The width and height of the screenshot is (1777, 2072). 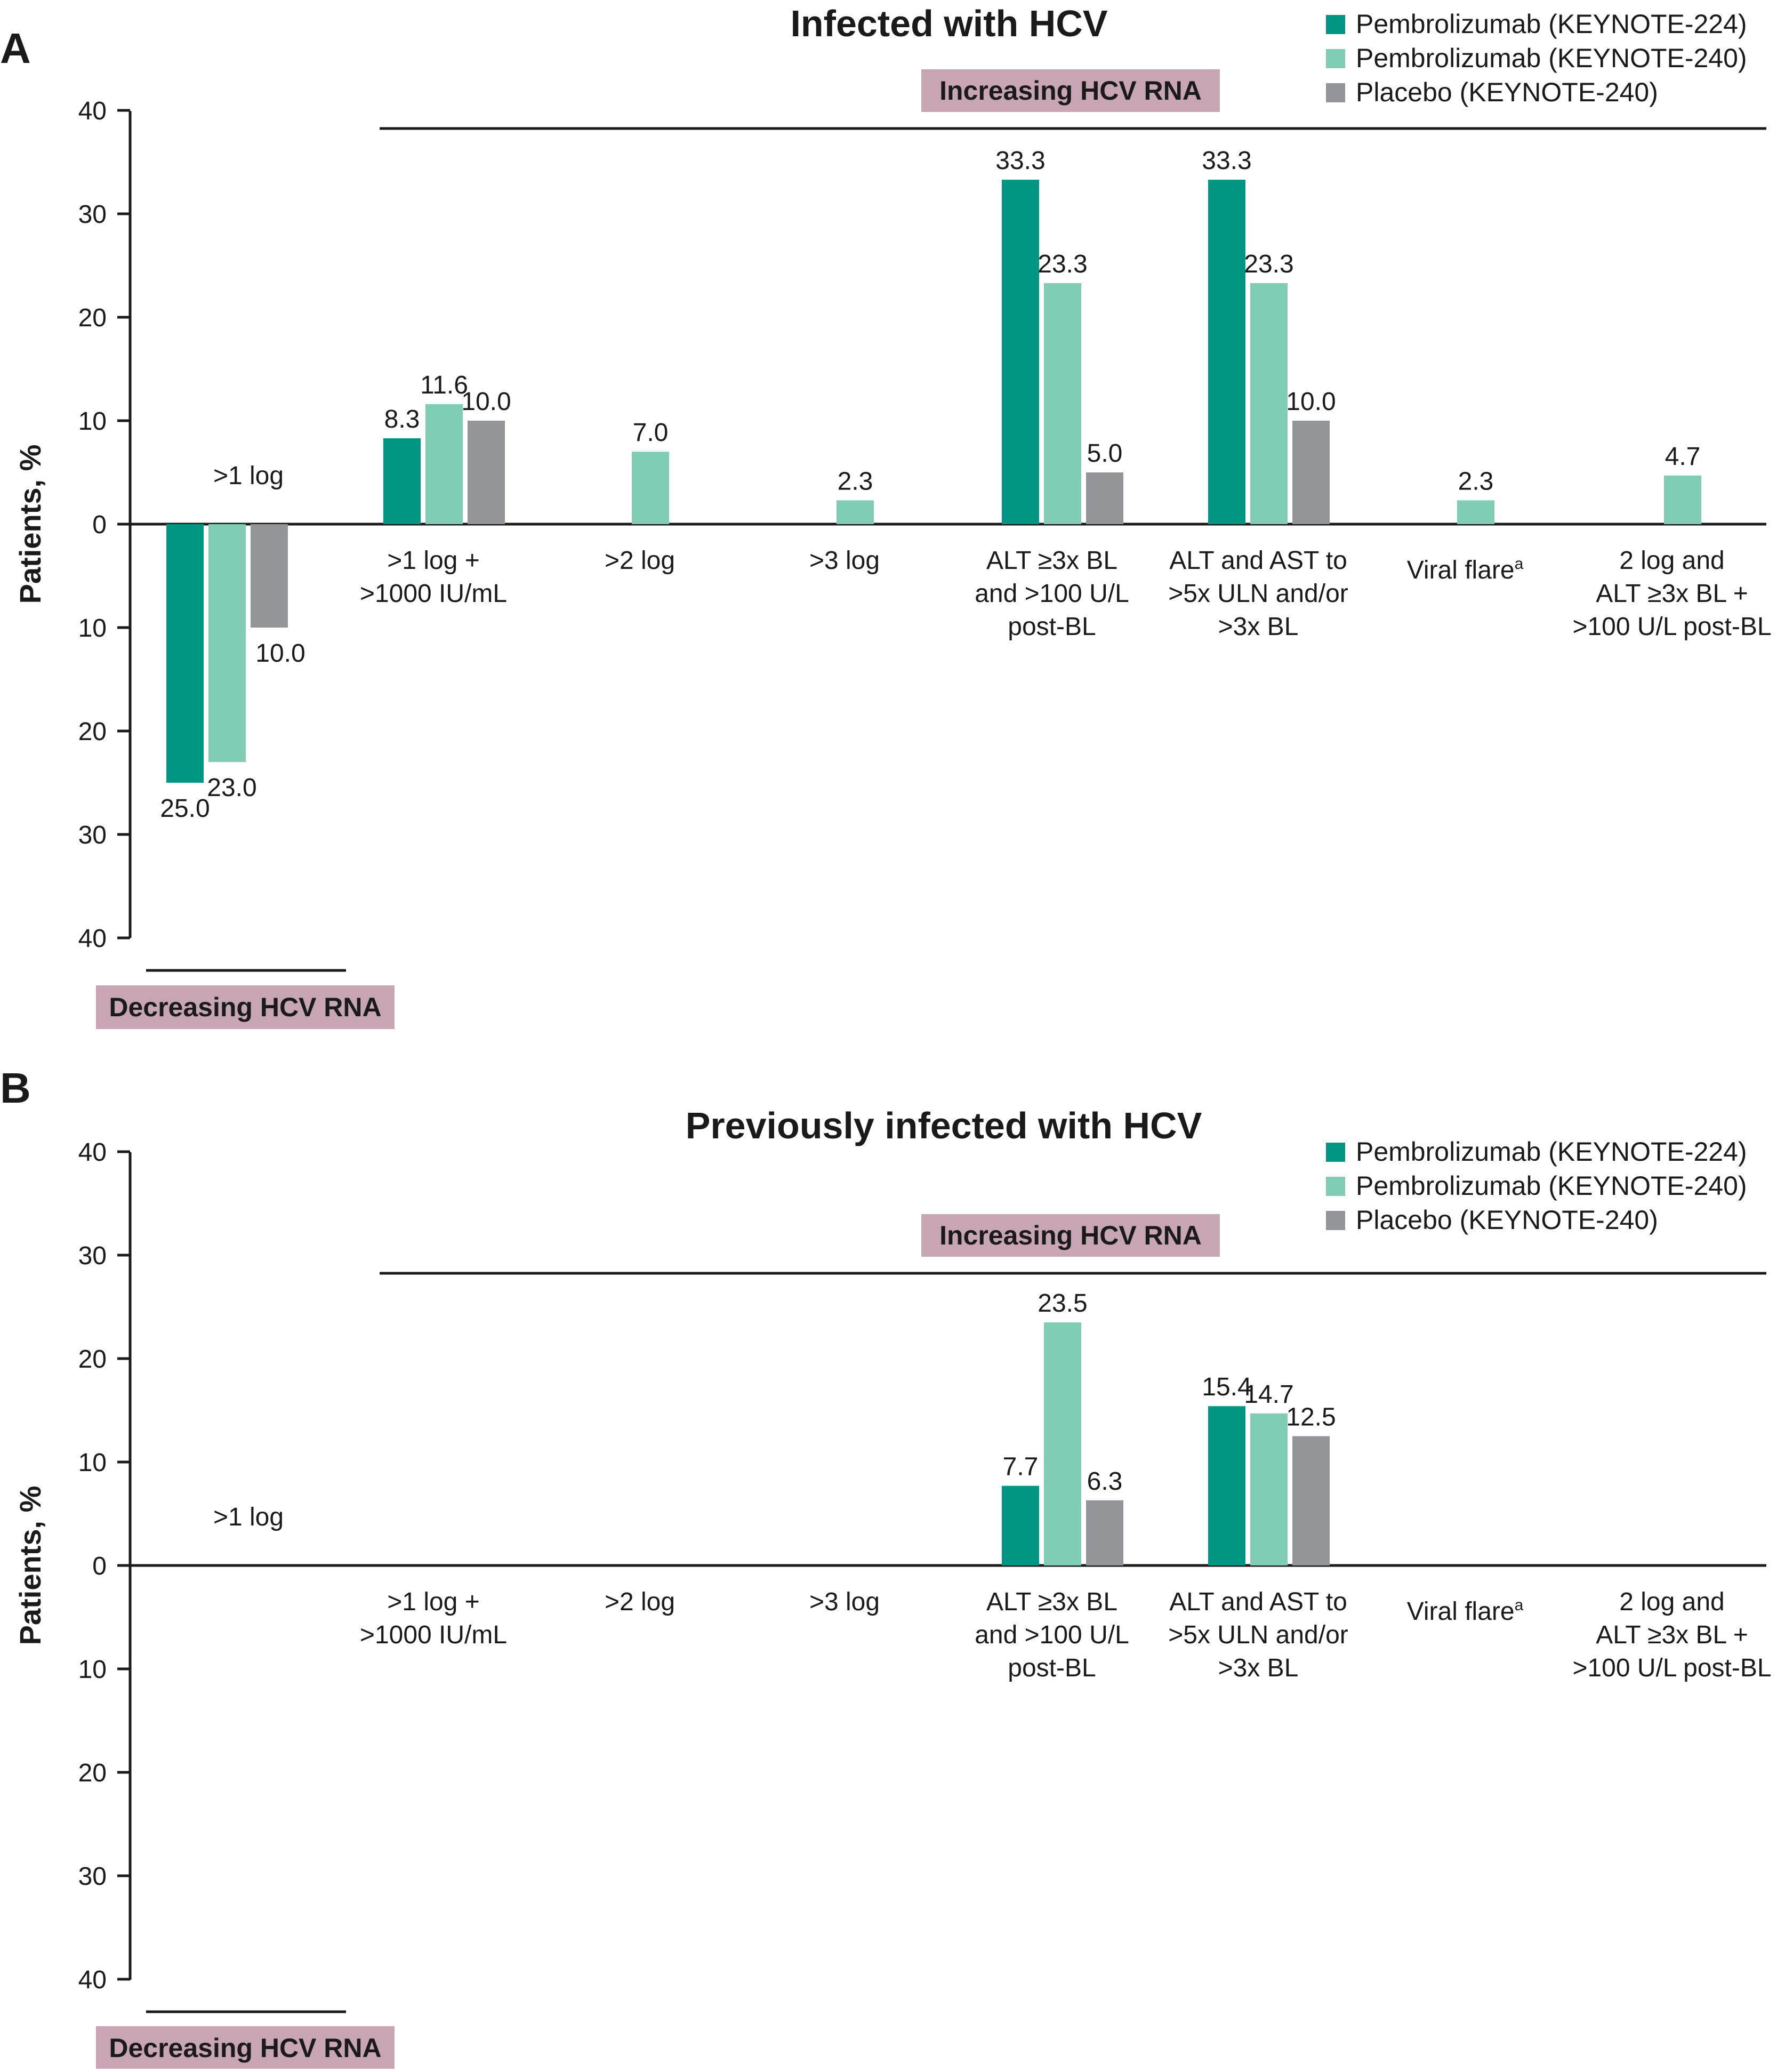 What do you see at coordinates (1258, 594) in the screenshot?
I see `category-line: >5x ULN and/or` at bounding box center [1258, 594].